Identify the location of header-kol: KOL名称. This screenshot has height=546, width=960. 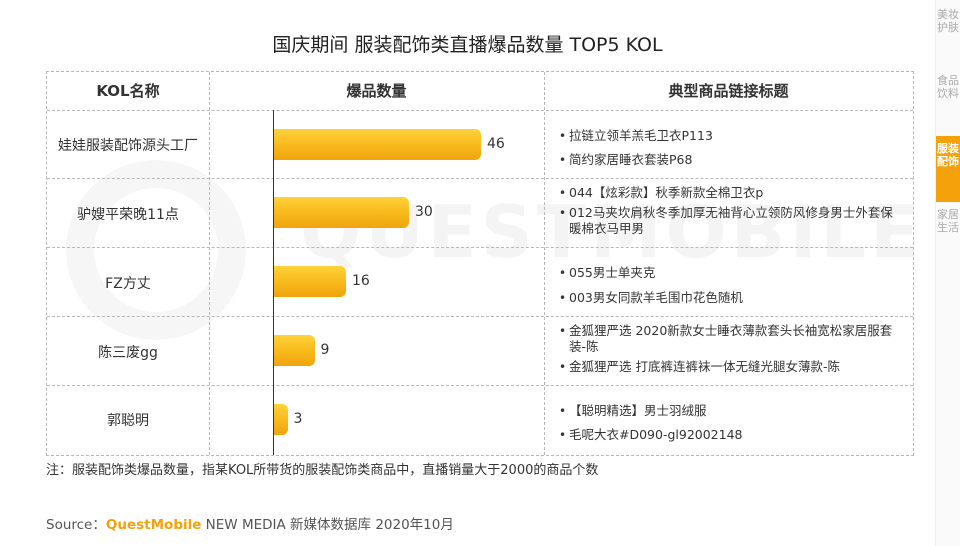
(128, 91).